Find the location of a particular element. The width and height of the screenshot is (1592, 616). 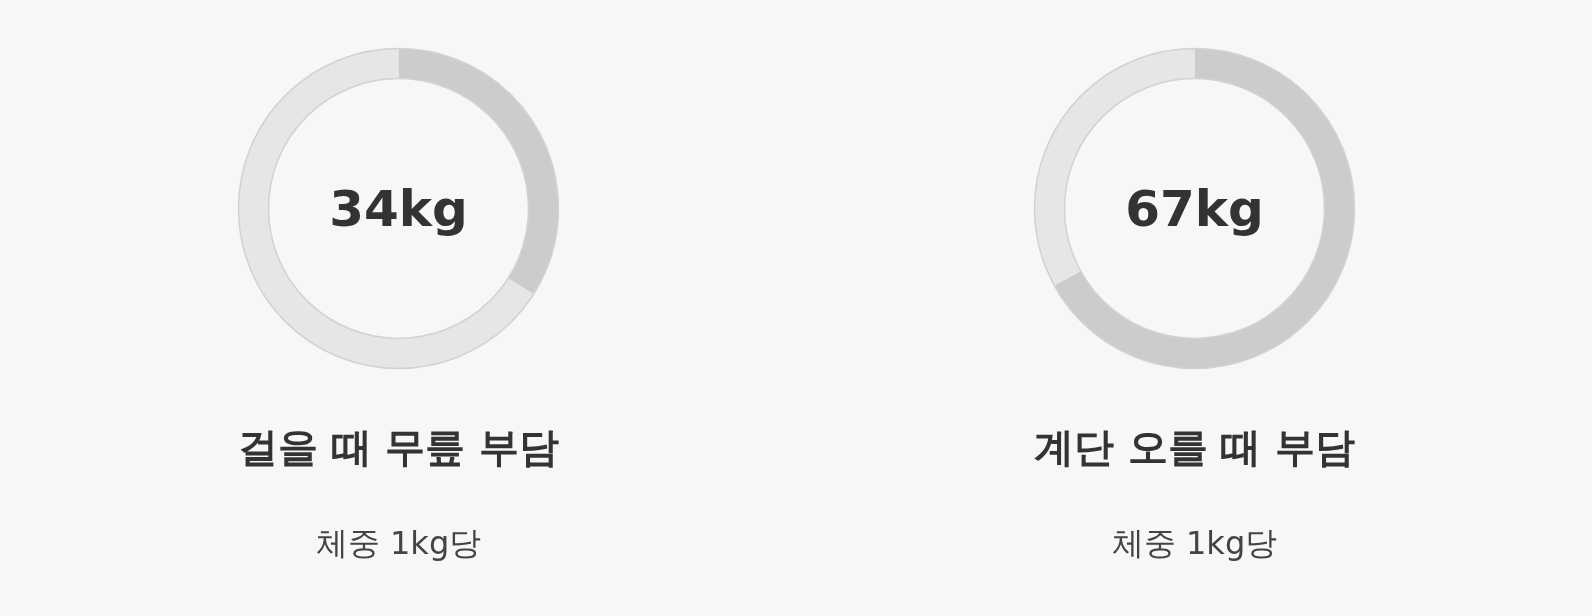

text: 67kg is located at coordinates (1194, 208).